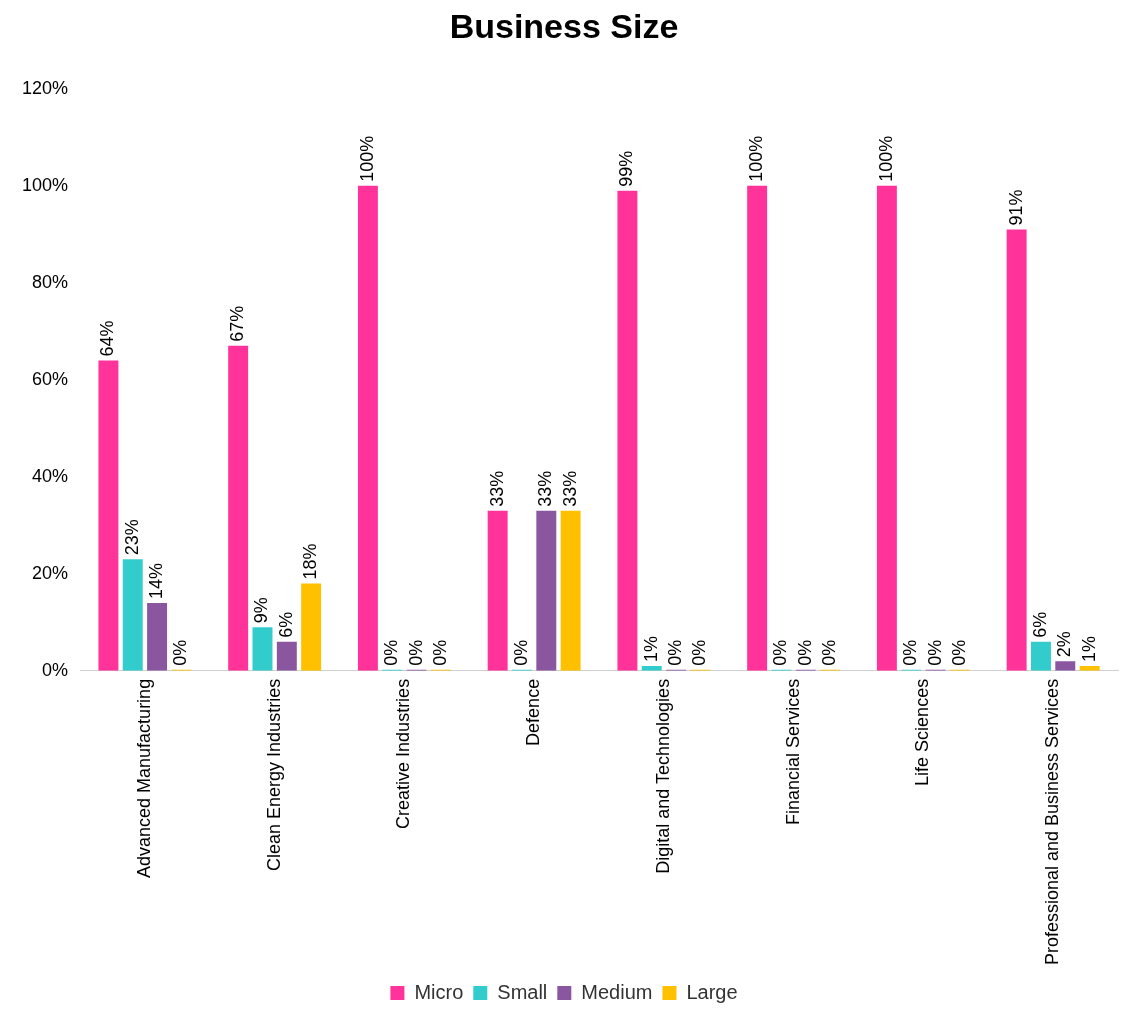  What do you see at coordinates (1052, 822) in the screenshot?
I see `x-tick-label: Professional and Business Services` at bounding box center [1052, 822].